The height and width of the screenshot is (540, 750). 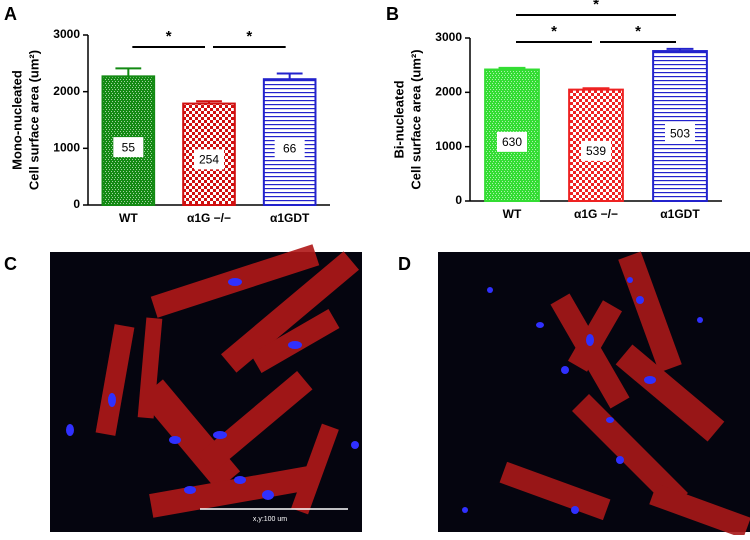 What do you see at coordinates (392, 14) in the screenshot?
I see `panel-label: B` at bounding box center [392, 14].